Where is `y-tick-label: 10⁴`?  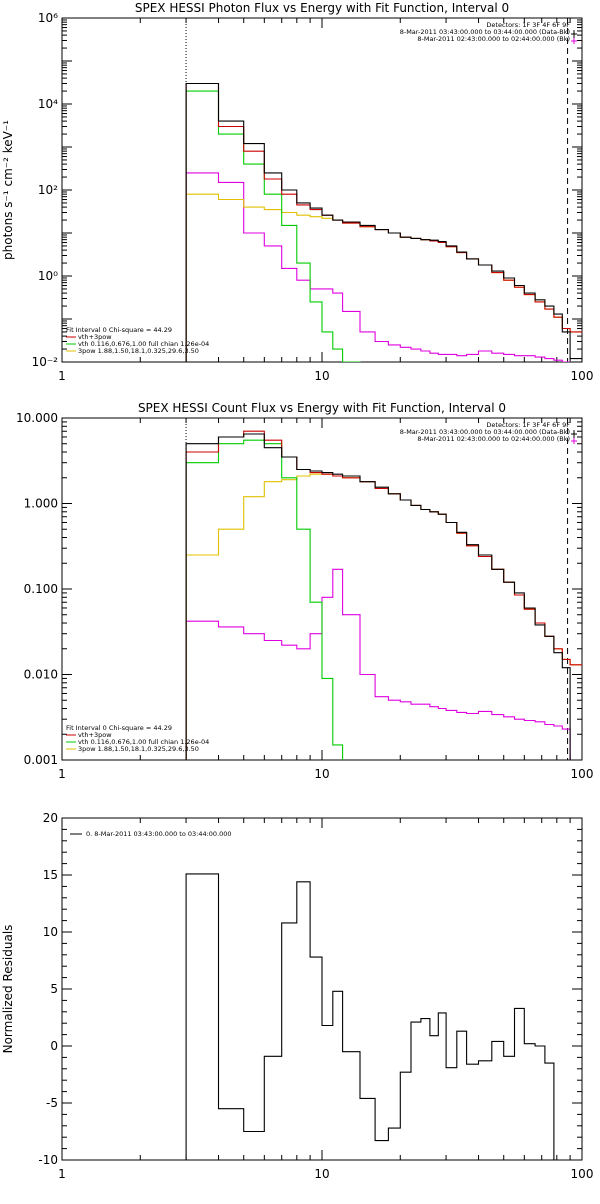
y-tick-label: 10⁴ is located at coordinates (48, 104).